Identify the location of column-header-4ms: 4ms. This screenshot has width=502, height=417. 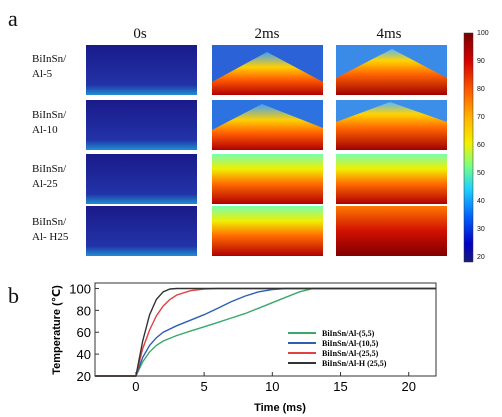
(389, 34).